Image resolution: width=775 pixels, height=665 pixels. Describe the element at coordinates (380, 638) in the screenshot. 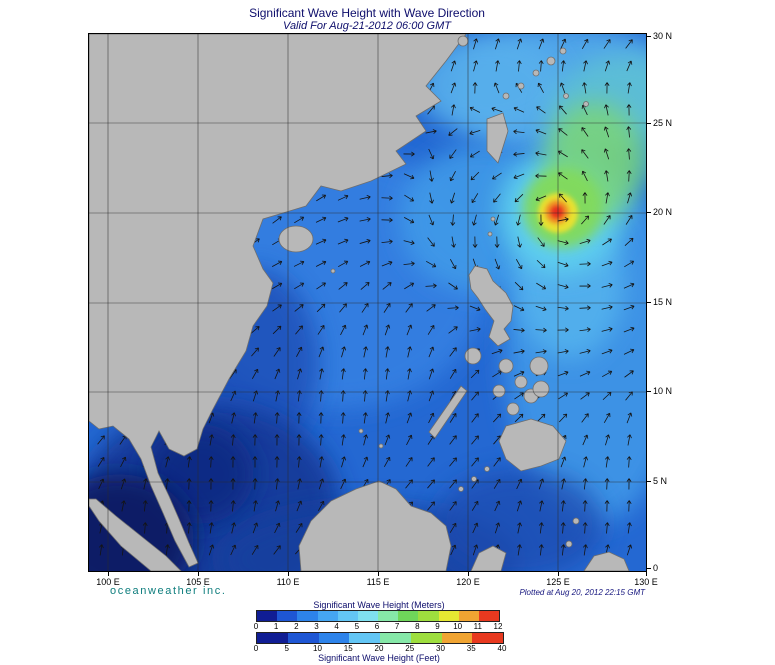

I see `feet-colorbar` at that location.